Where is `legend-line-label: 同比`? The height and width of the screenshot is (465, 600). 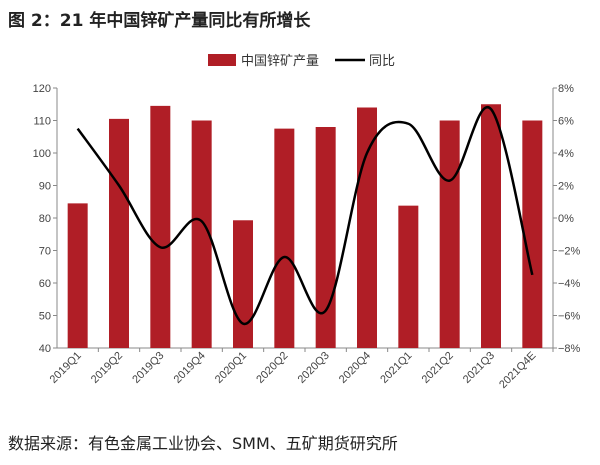
legend-line-label: 同比 is located at coordinates (382, 61).